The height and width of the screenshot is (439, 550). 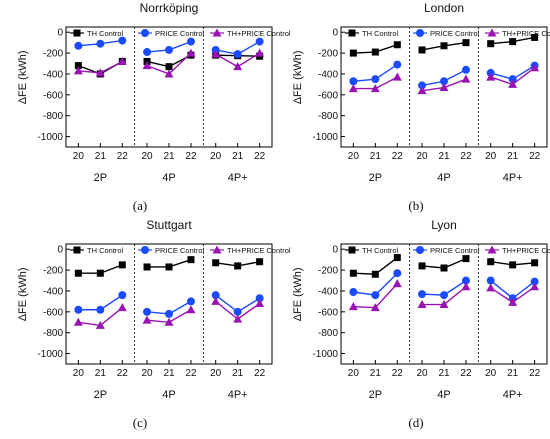 I want to click on series-th-control, so click(x=169, y=266).